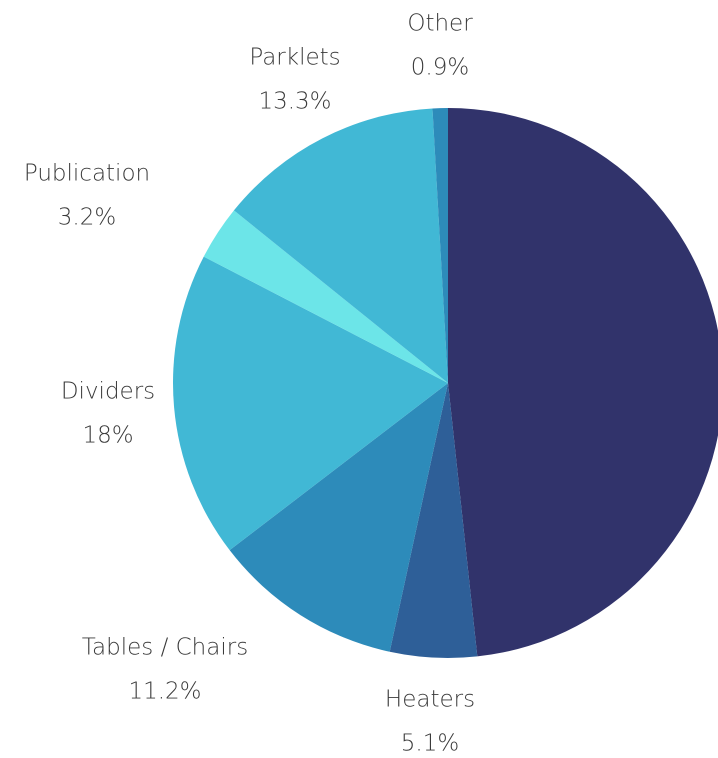 The height and width of the screenshot is (758, 718). Describe the element at coordinates (107, 436) in the screenshot. I see `slice-value-label: 18%` at that location.